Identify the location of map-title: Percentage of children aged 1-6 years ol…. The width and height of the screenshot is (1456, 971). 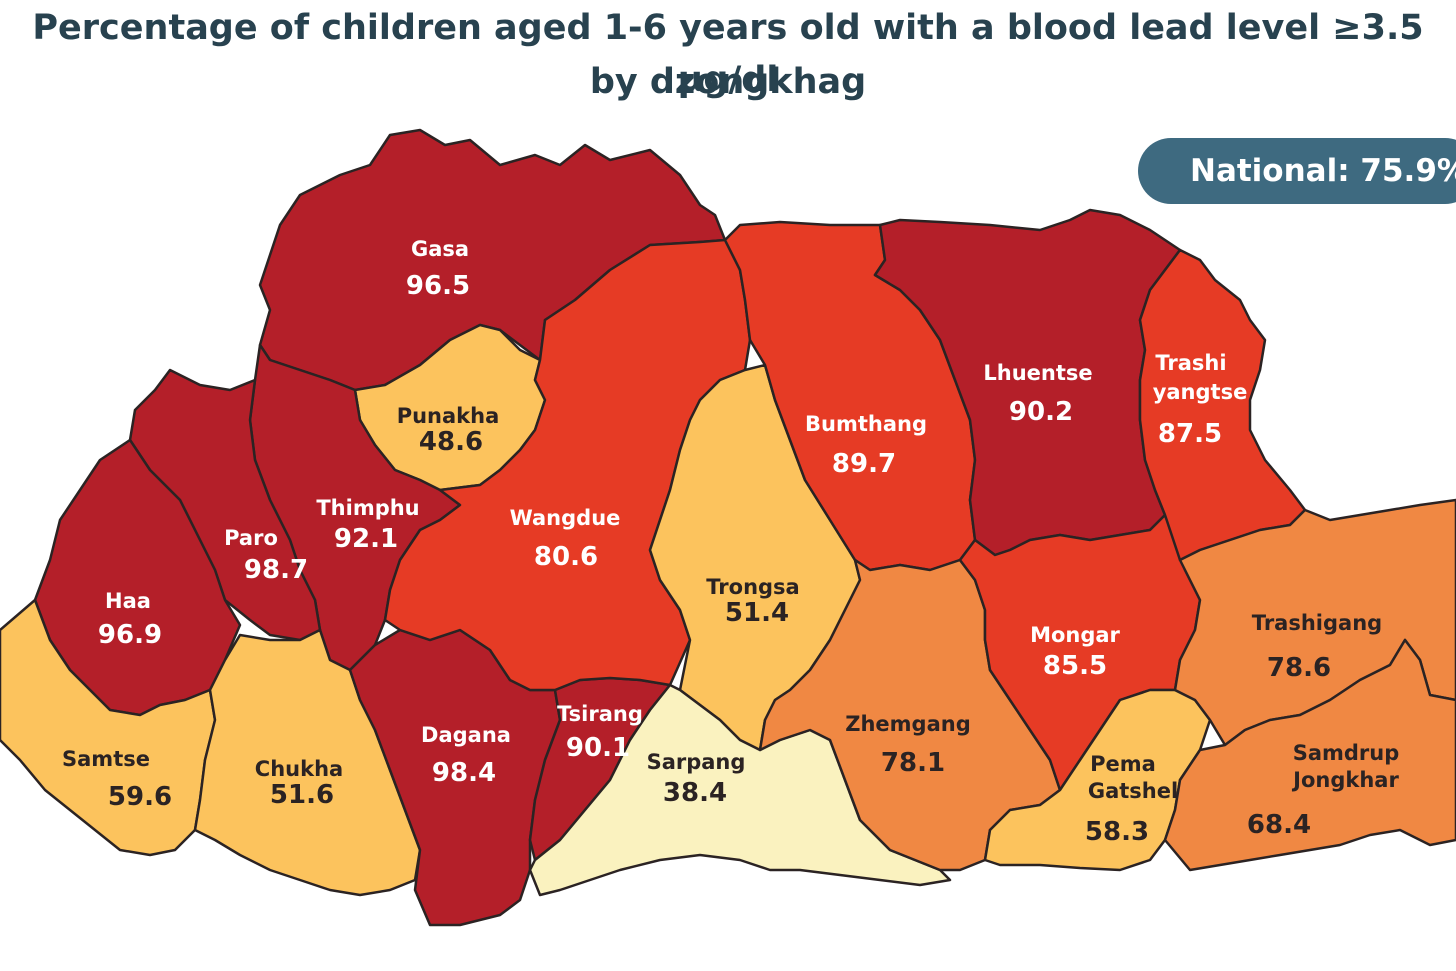
(728, 54).